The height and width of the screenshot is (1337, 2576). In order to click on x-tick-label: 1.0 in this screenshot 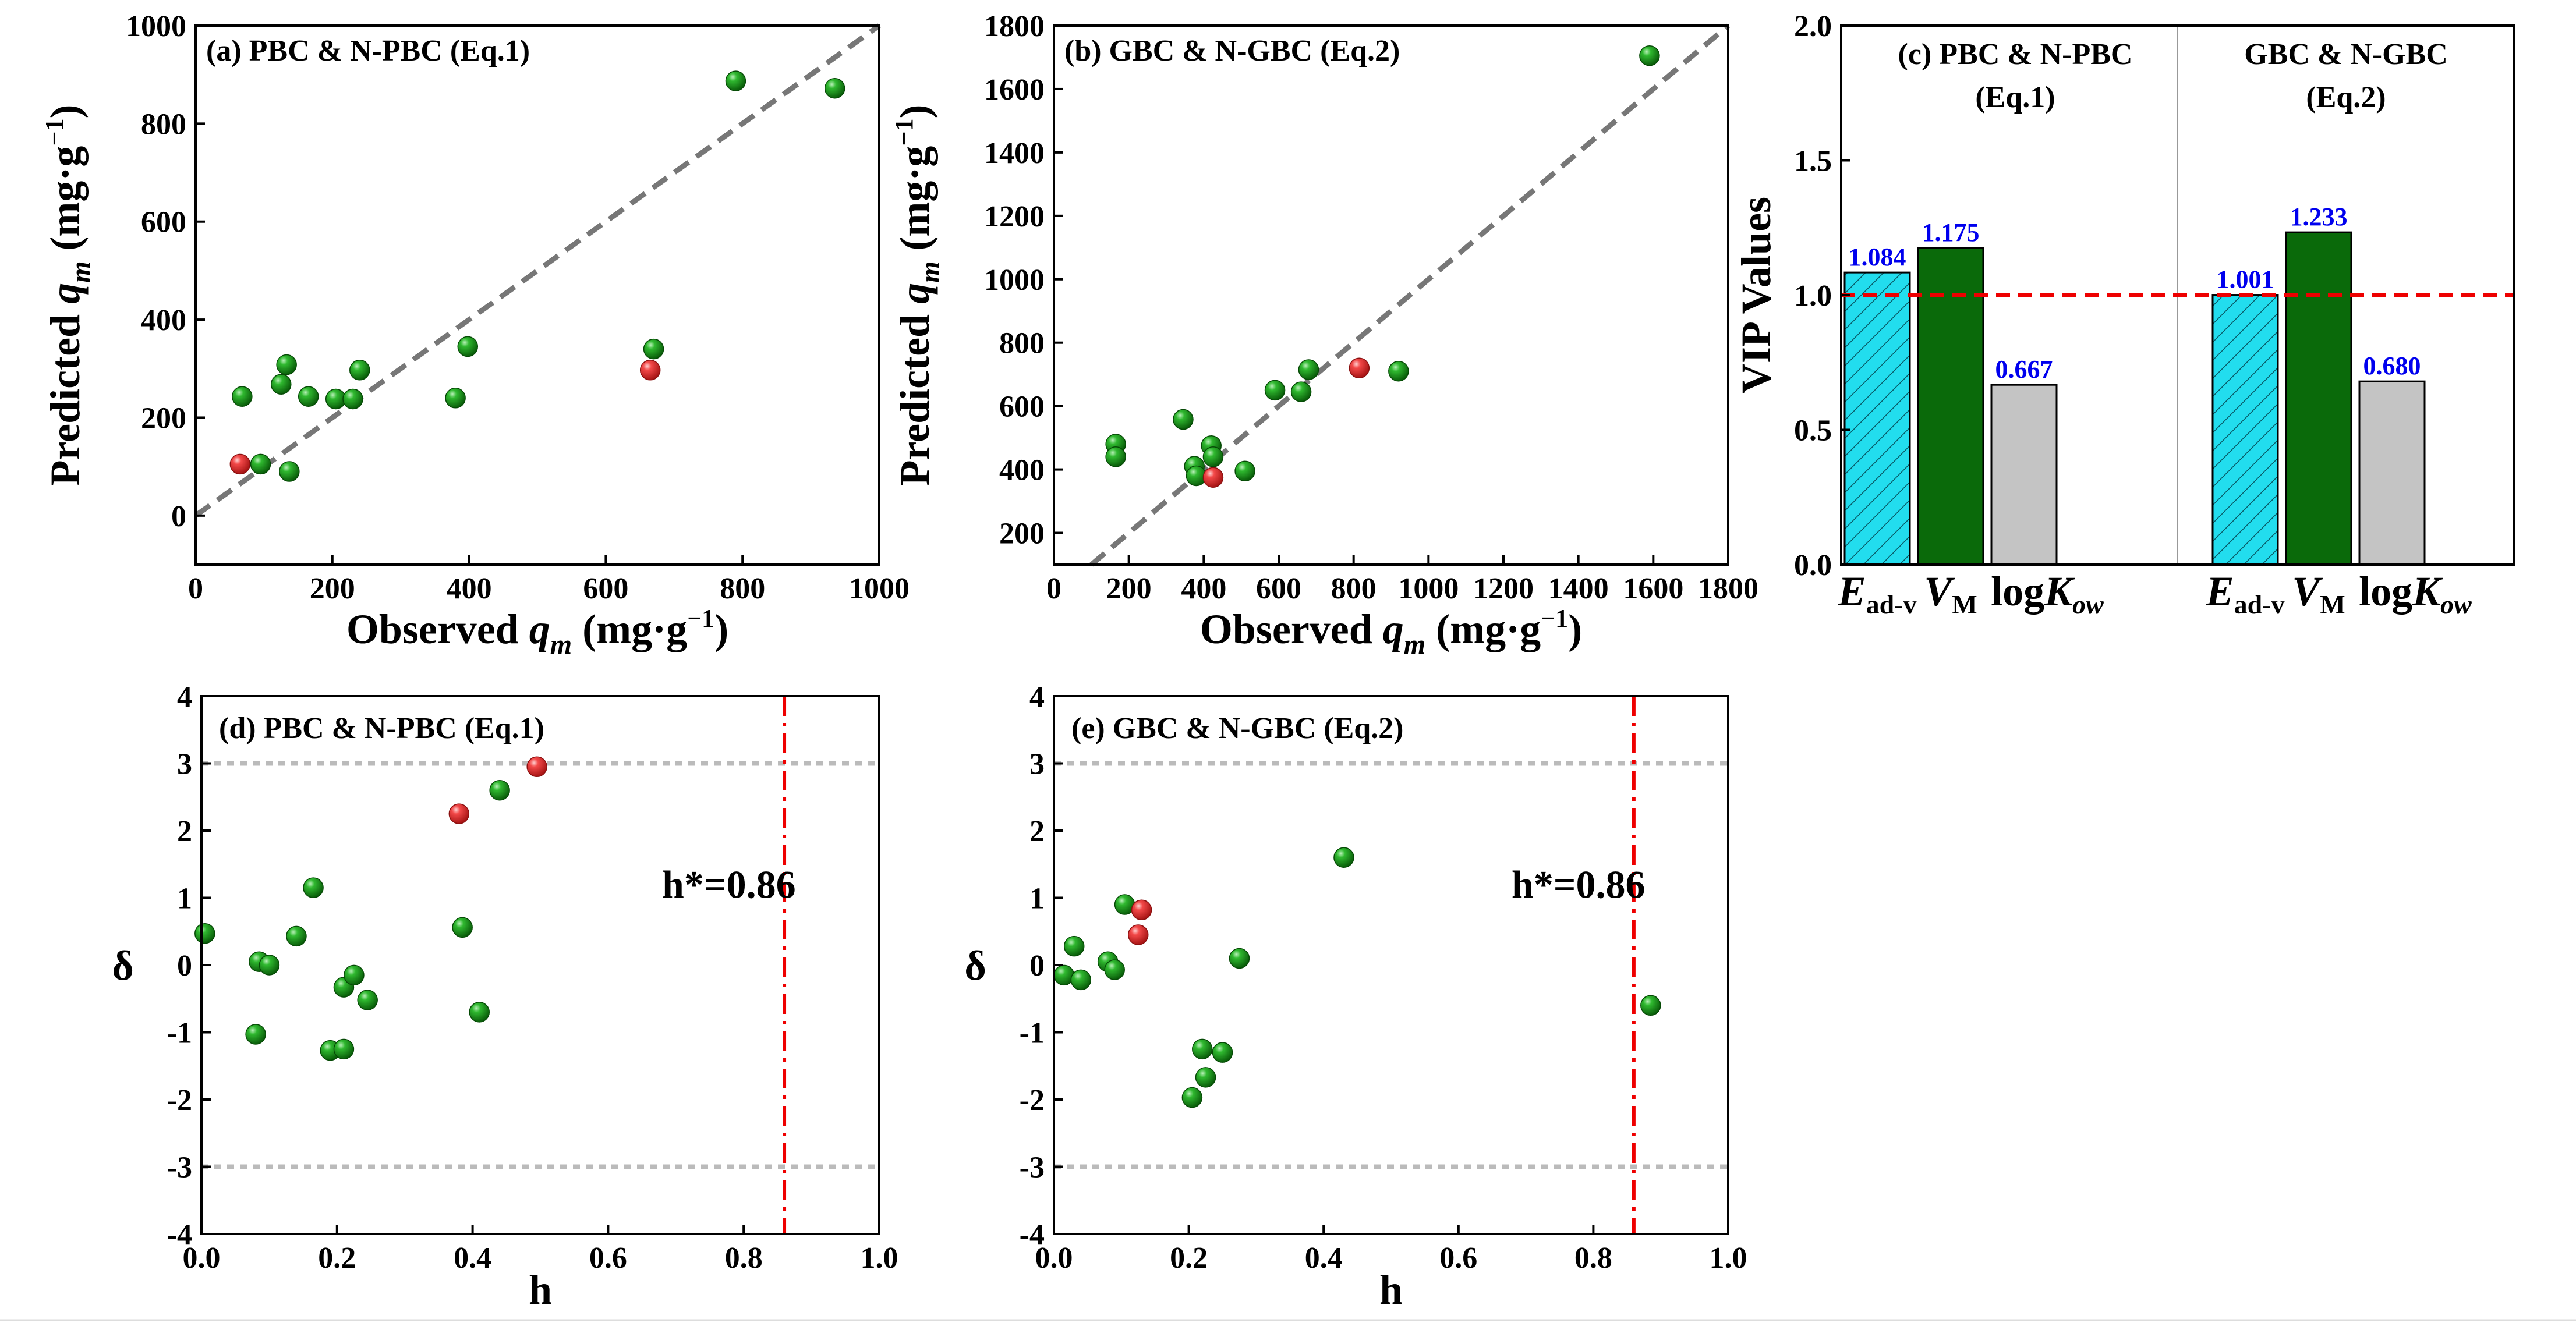, I will do `click(1728, 1258)`.